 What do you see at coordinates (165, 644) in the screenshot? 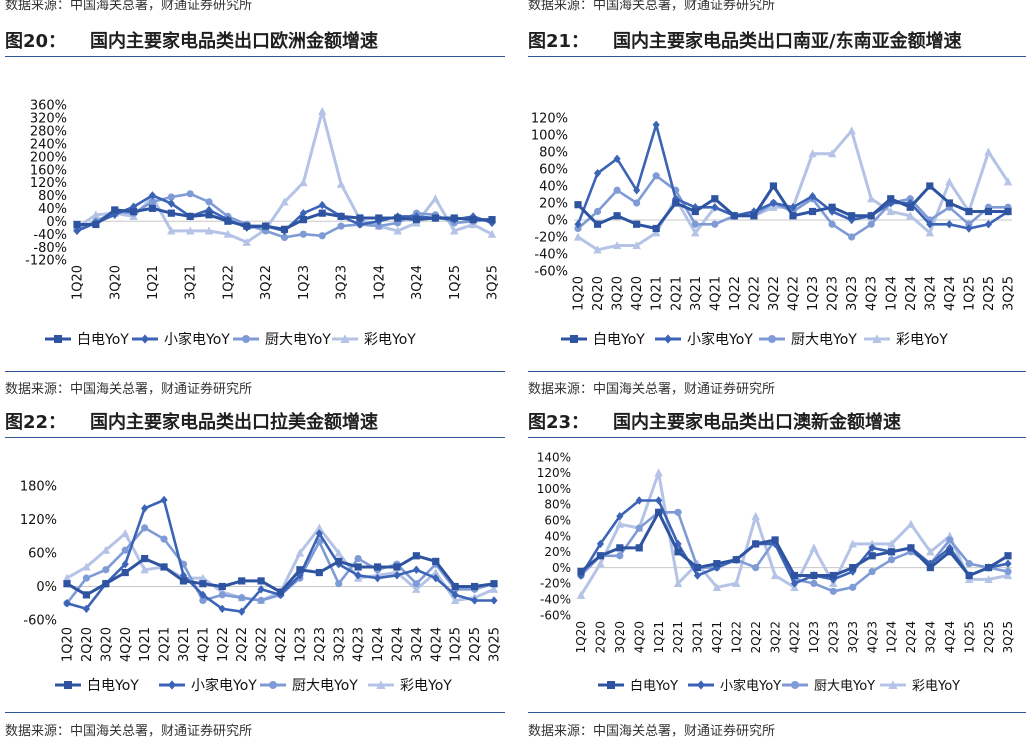
I see `x-tick-label: 2Q21` at bounding box center [165, 644].